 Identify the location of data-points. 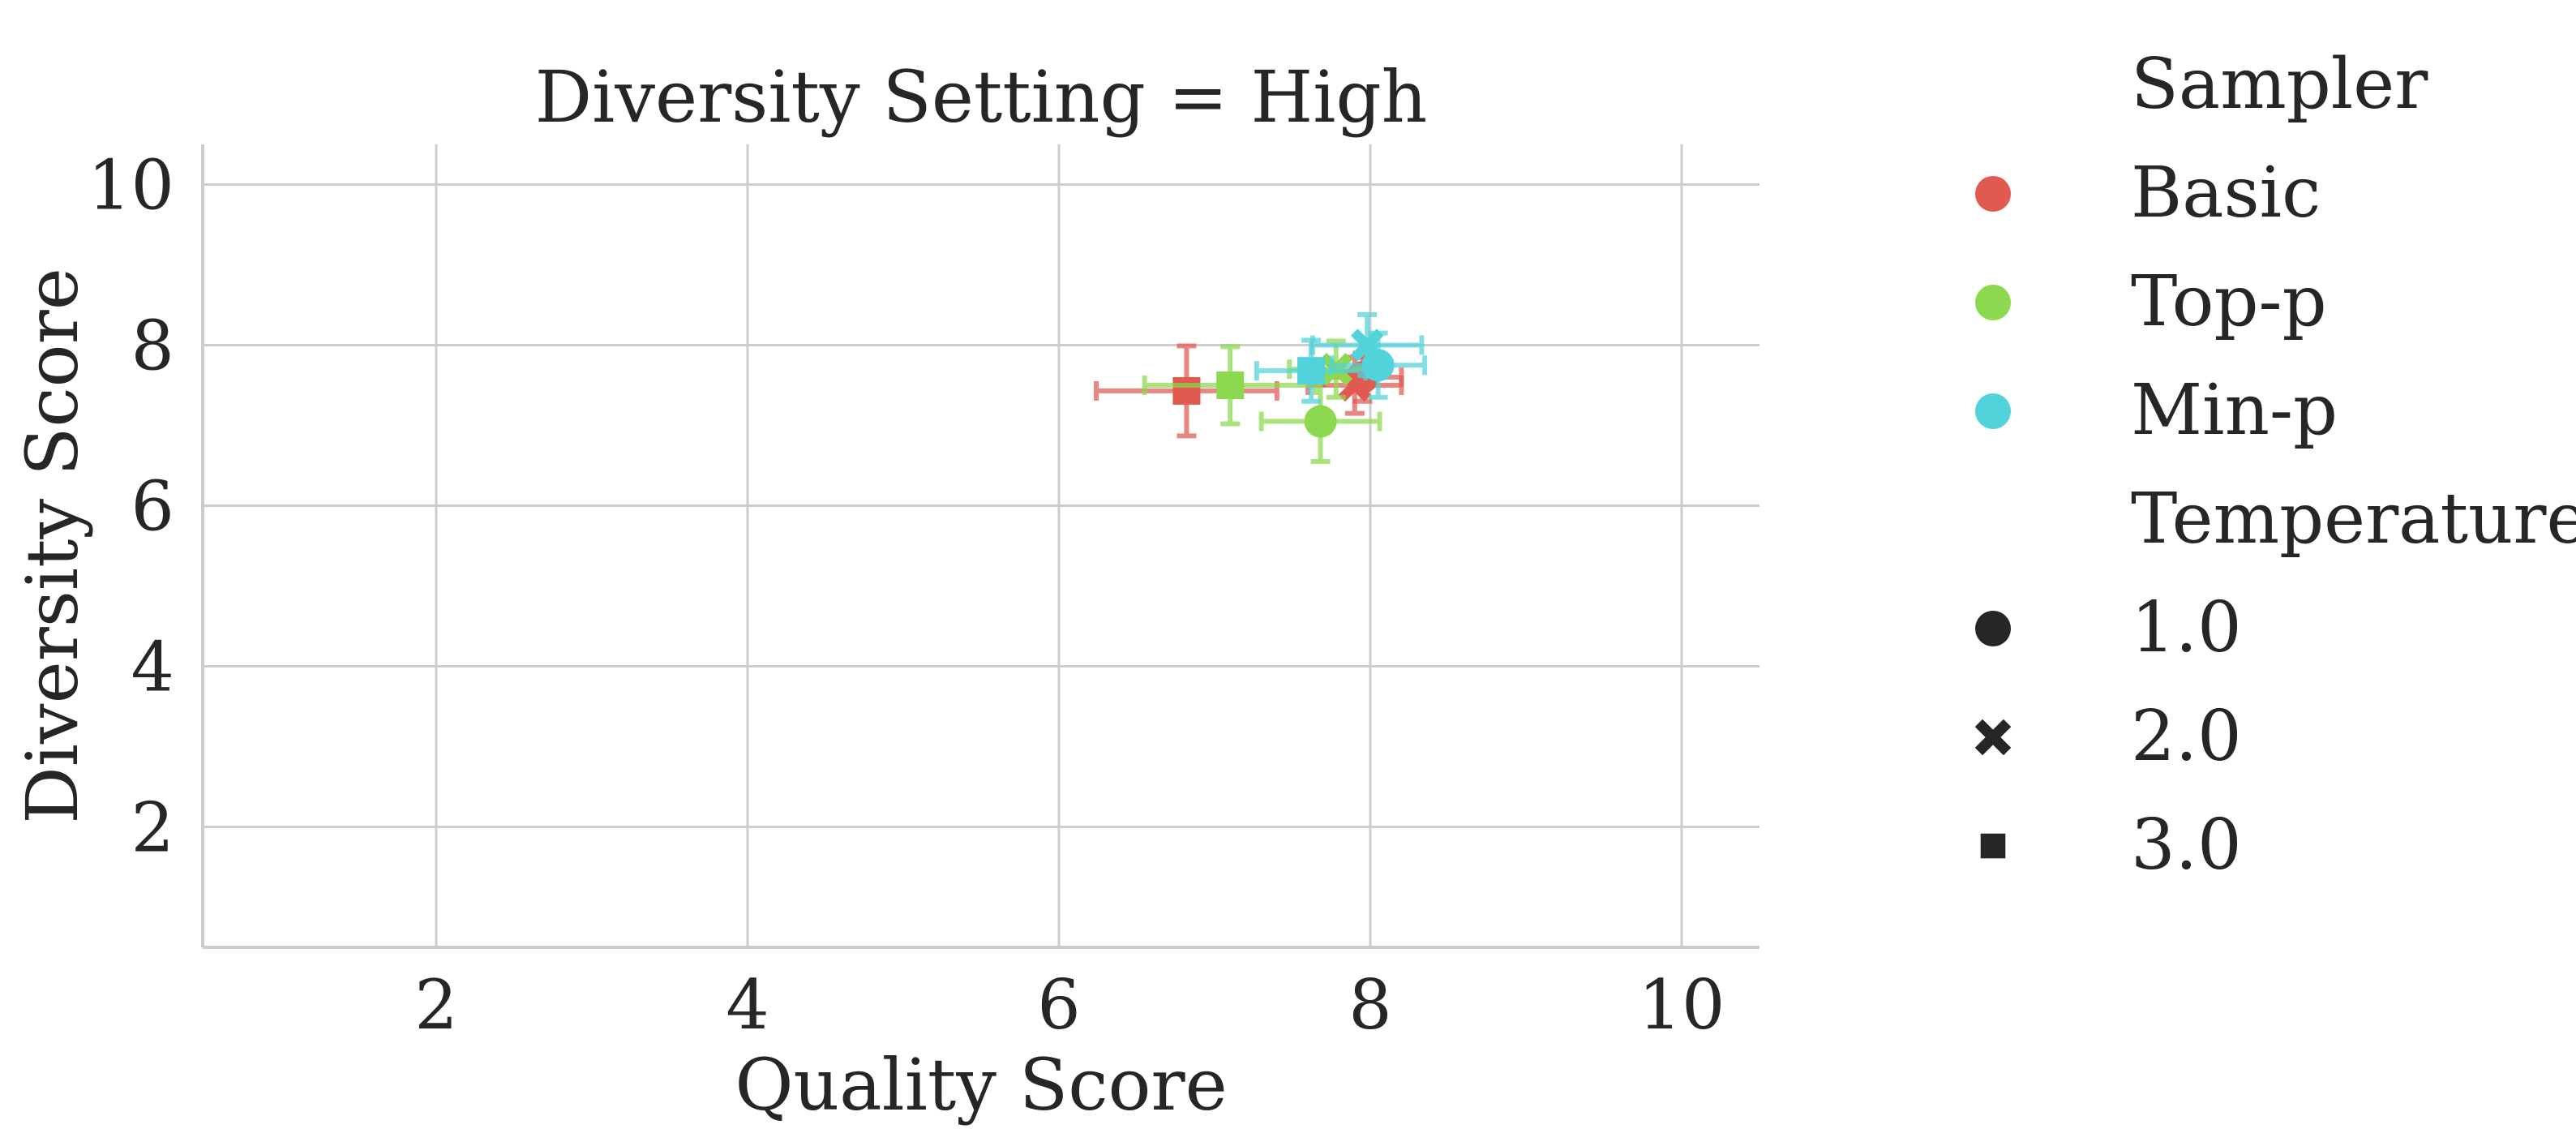
(1261, 388).